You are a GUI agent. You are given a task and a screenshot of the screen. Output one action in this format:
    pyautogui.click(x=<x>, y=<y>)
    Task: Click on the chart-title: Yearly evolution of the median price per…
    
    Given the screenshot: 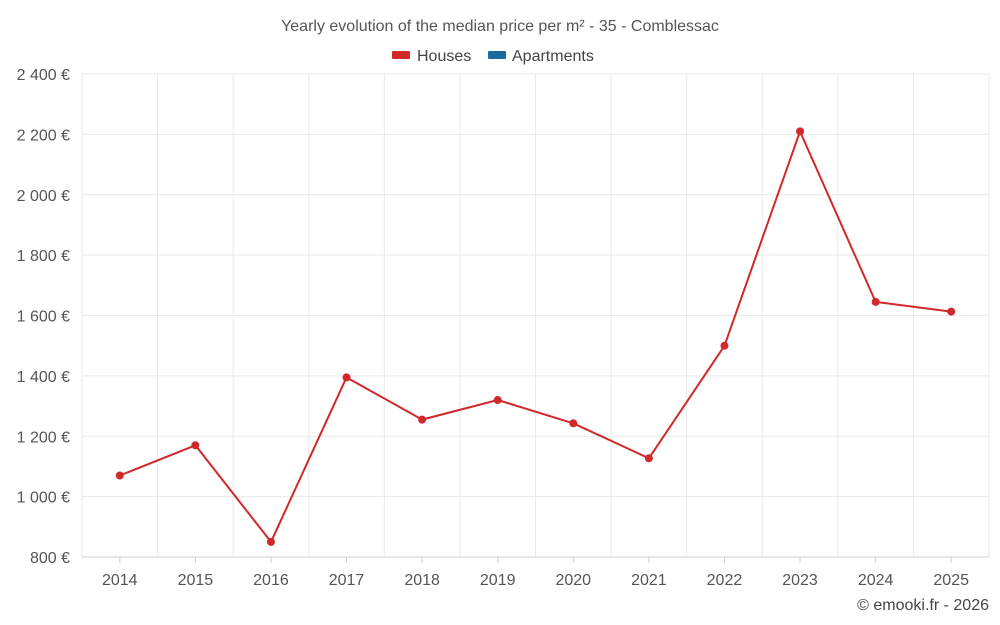 What is the action you would take?
    pyautogui.click(x=500, y=26)
    